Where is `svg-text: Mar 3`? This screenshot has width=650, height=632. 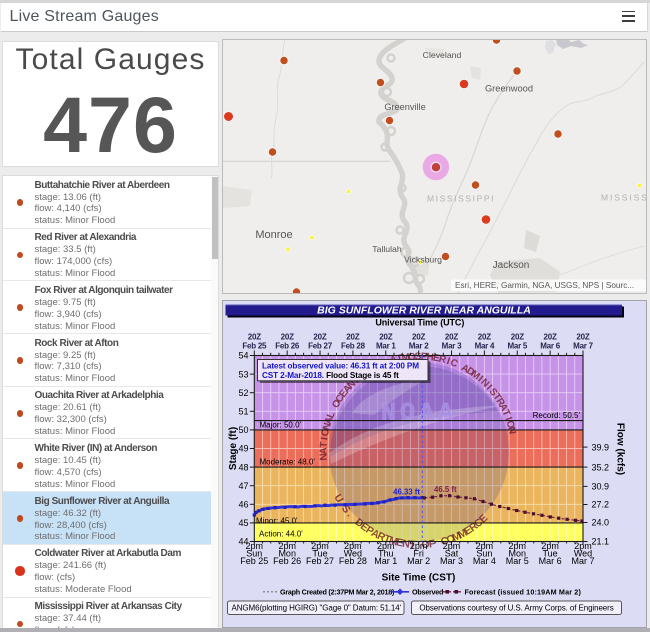
svg-text: Mar 3 is located at coordinates (451, 561).